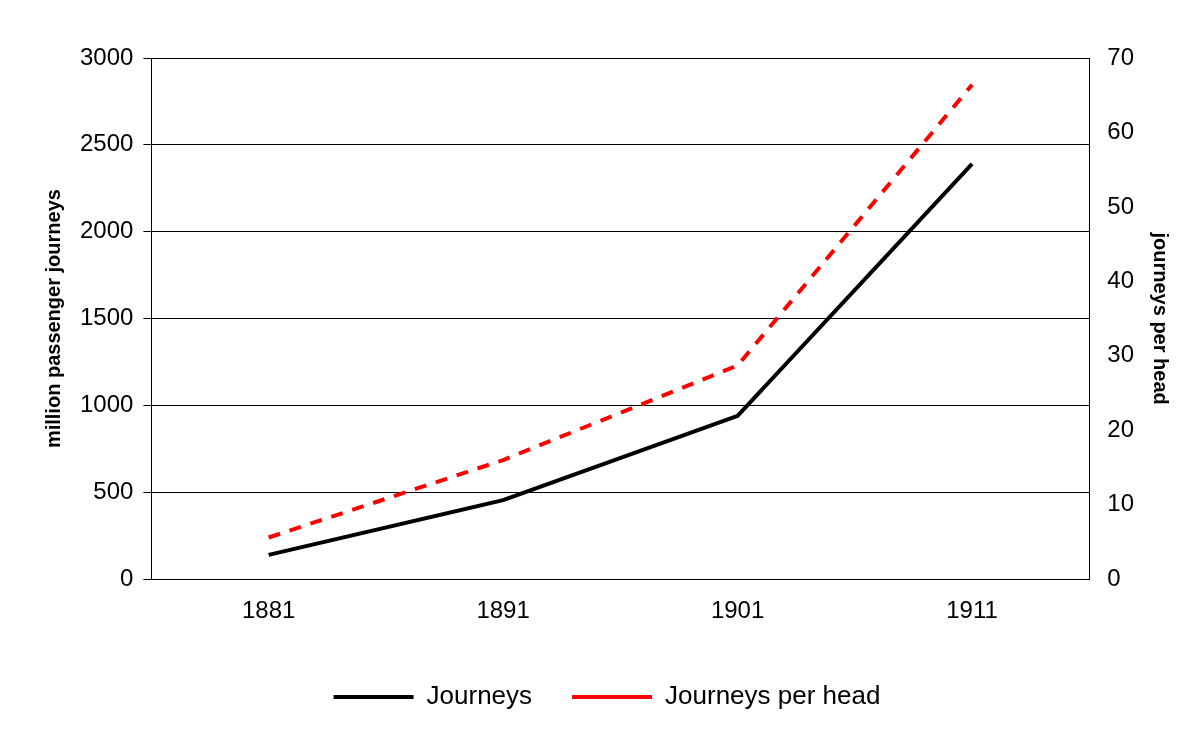 This screenshot has width=1204, height=738. I want to click on y-tick-label: 1000, so click(107, 404).